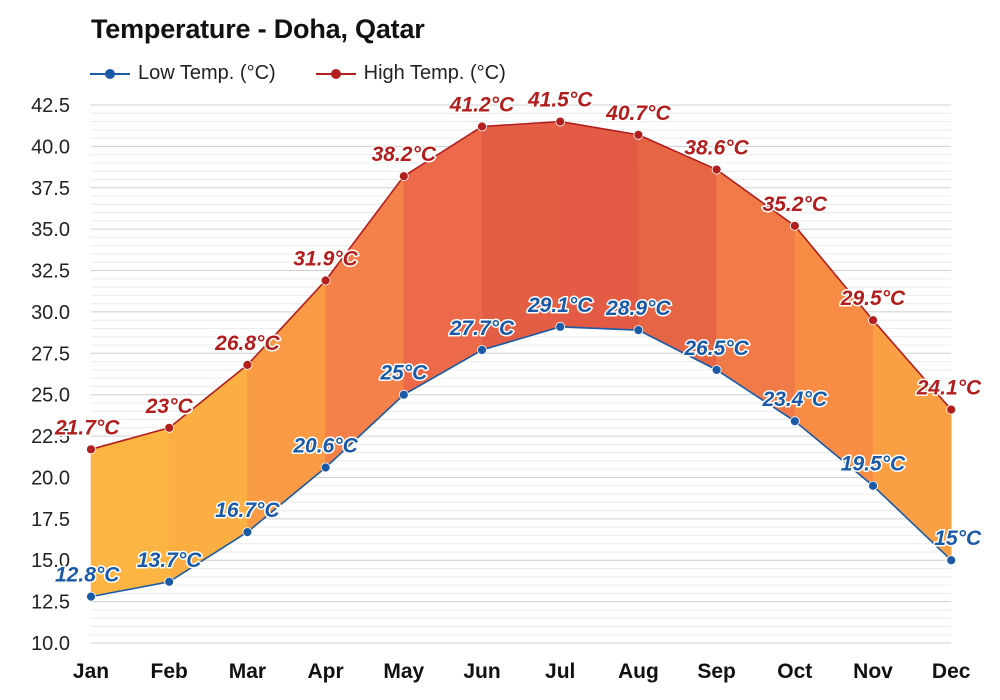  I want to click on low-temp-data-label: 26.5°C, so click(716, 348).